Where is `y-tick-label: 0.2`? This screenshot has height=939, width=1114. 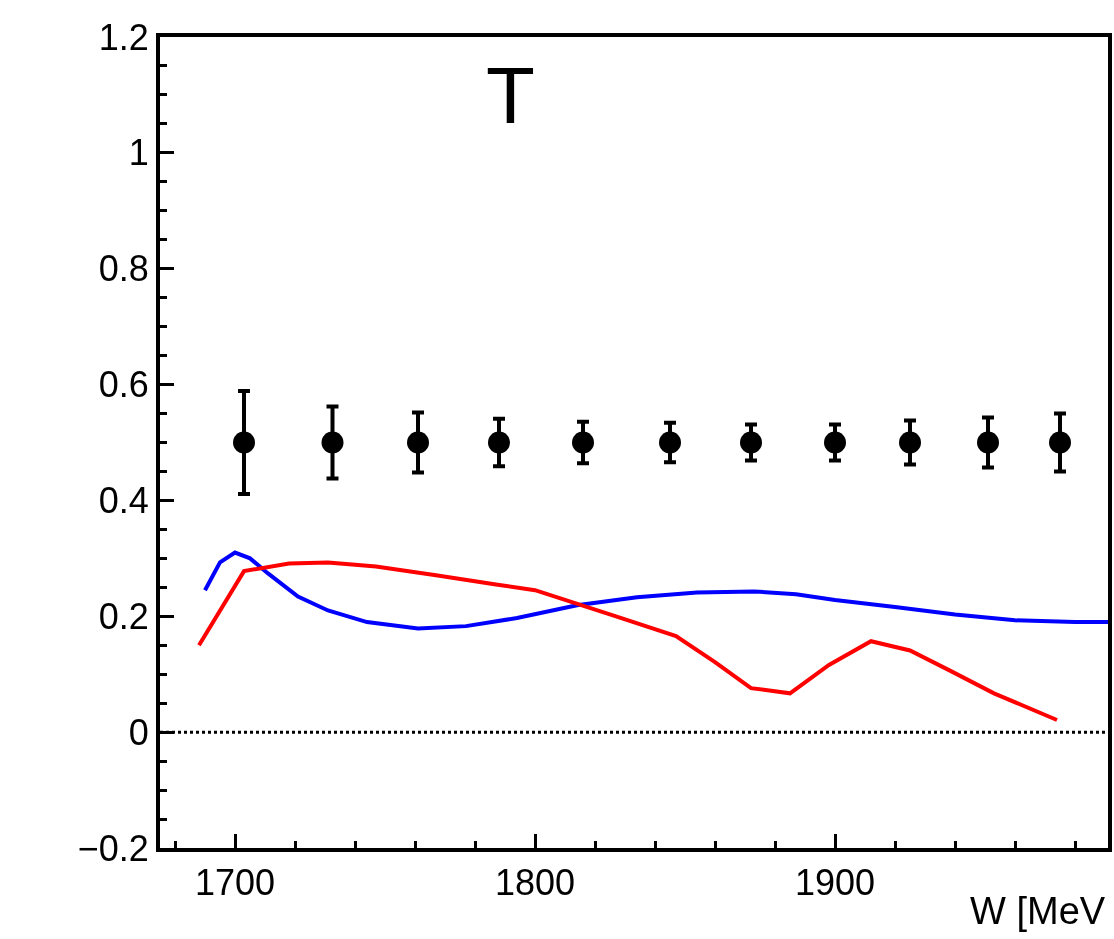 y-tick-label: 0.2 is located at coordinates (123, 616).